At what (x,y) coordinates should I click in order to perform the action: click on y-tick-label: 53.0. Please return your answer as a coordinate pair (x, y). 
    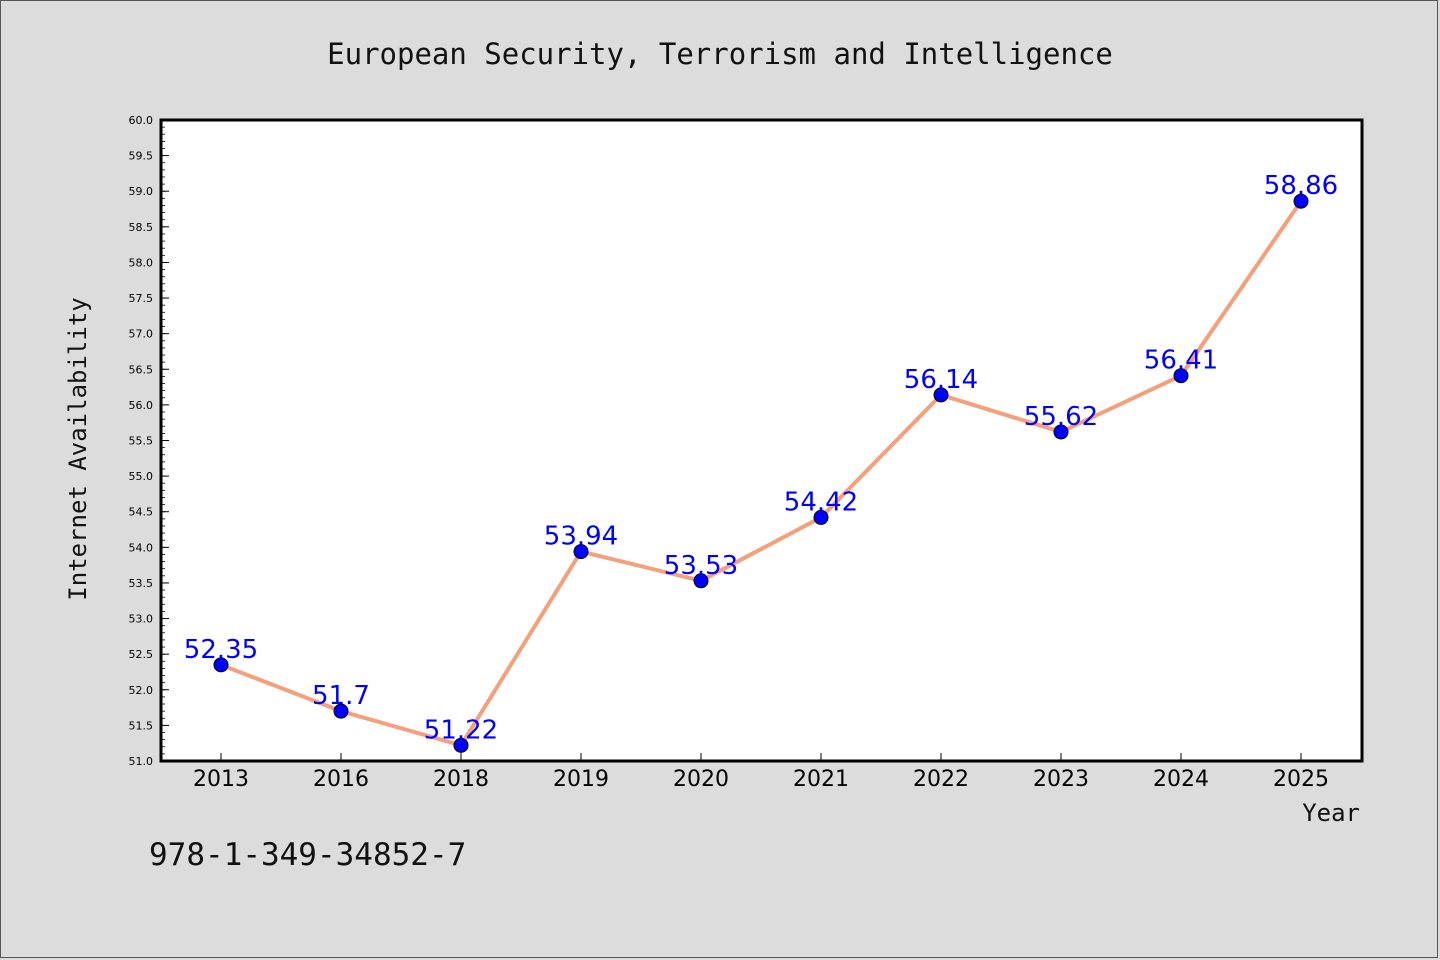
    Looking at the image, I should click on (141, 619).